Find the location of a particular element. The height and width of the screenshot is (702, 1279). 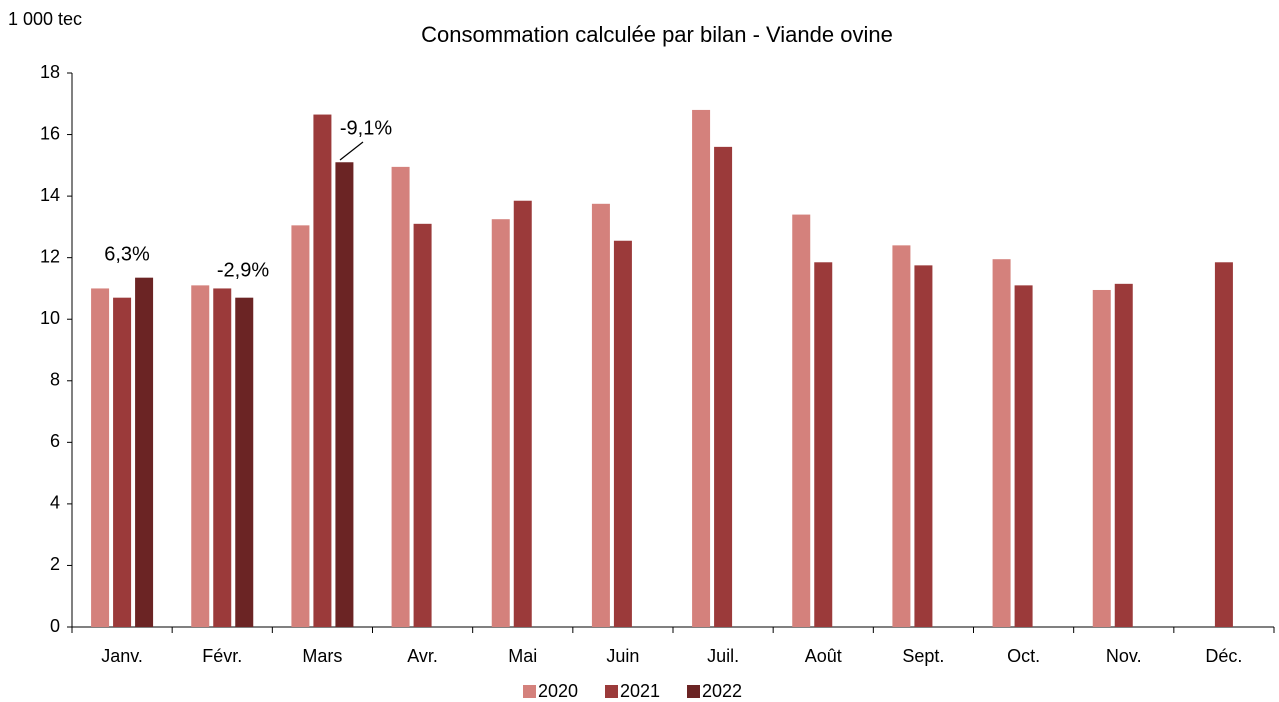

x-tick-label: Janv. is located at coordinates (122, 656).